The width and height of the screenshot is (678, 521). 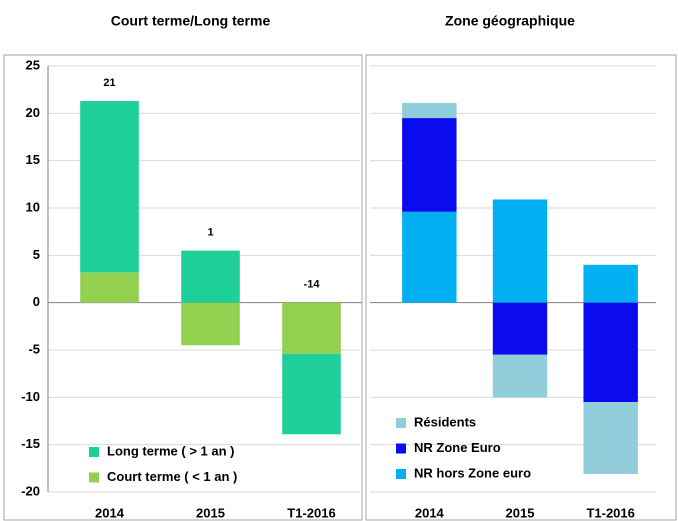 What do you see at coordinates (109, 83) in the screenshot?
I see `total-label: 21` at bounding box center [109, 83].